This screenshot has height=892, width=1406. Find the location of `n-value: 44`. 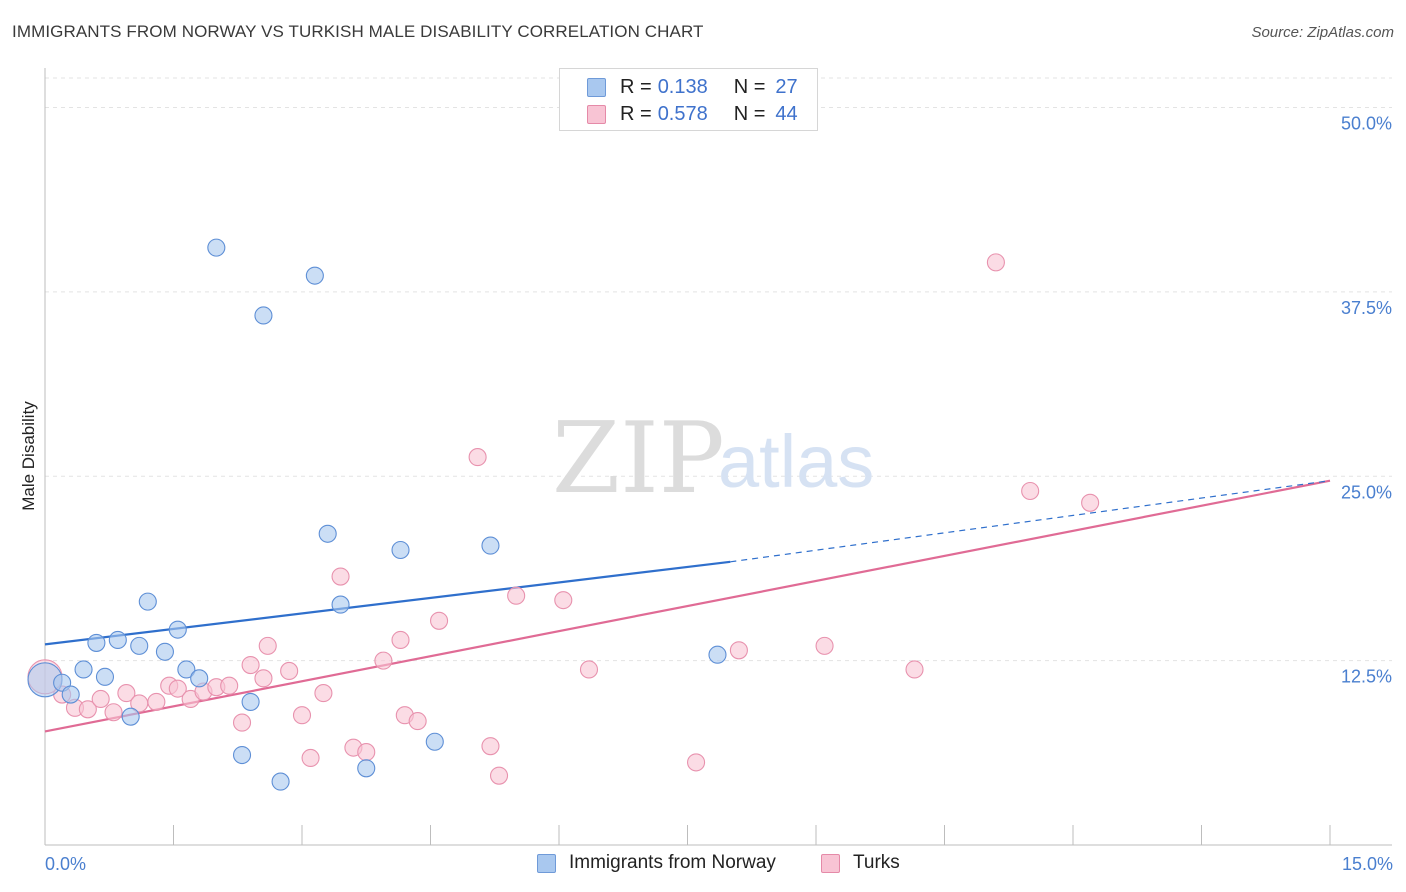

n-value: 44 is located at coordinates (786, 113).